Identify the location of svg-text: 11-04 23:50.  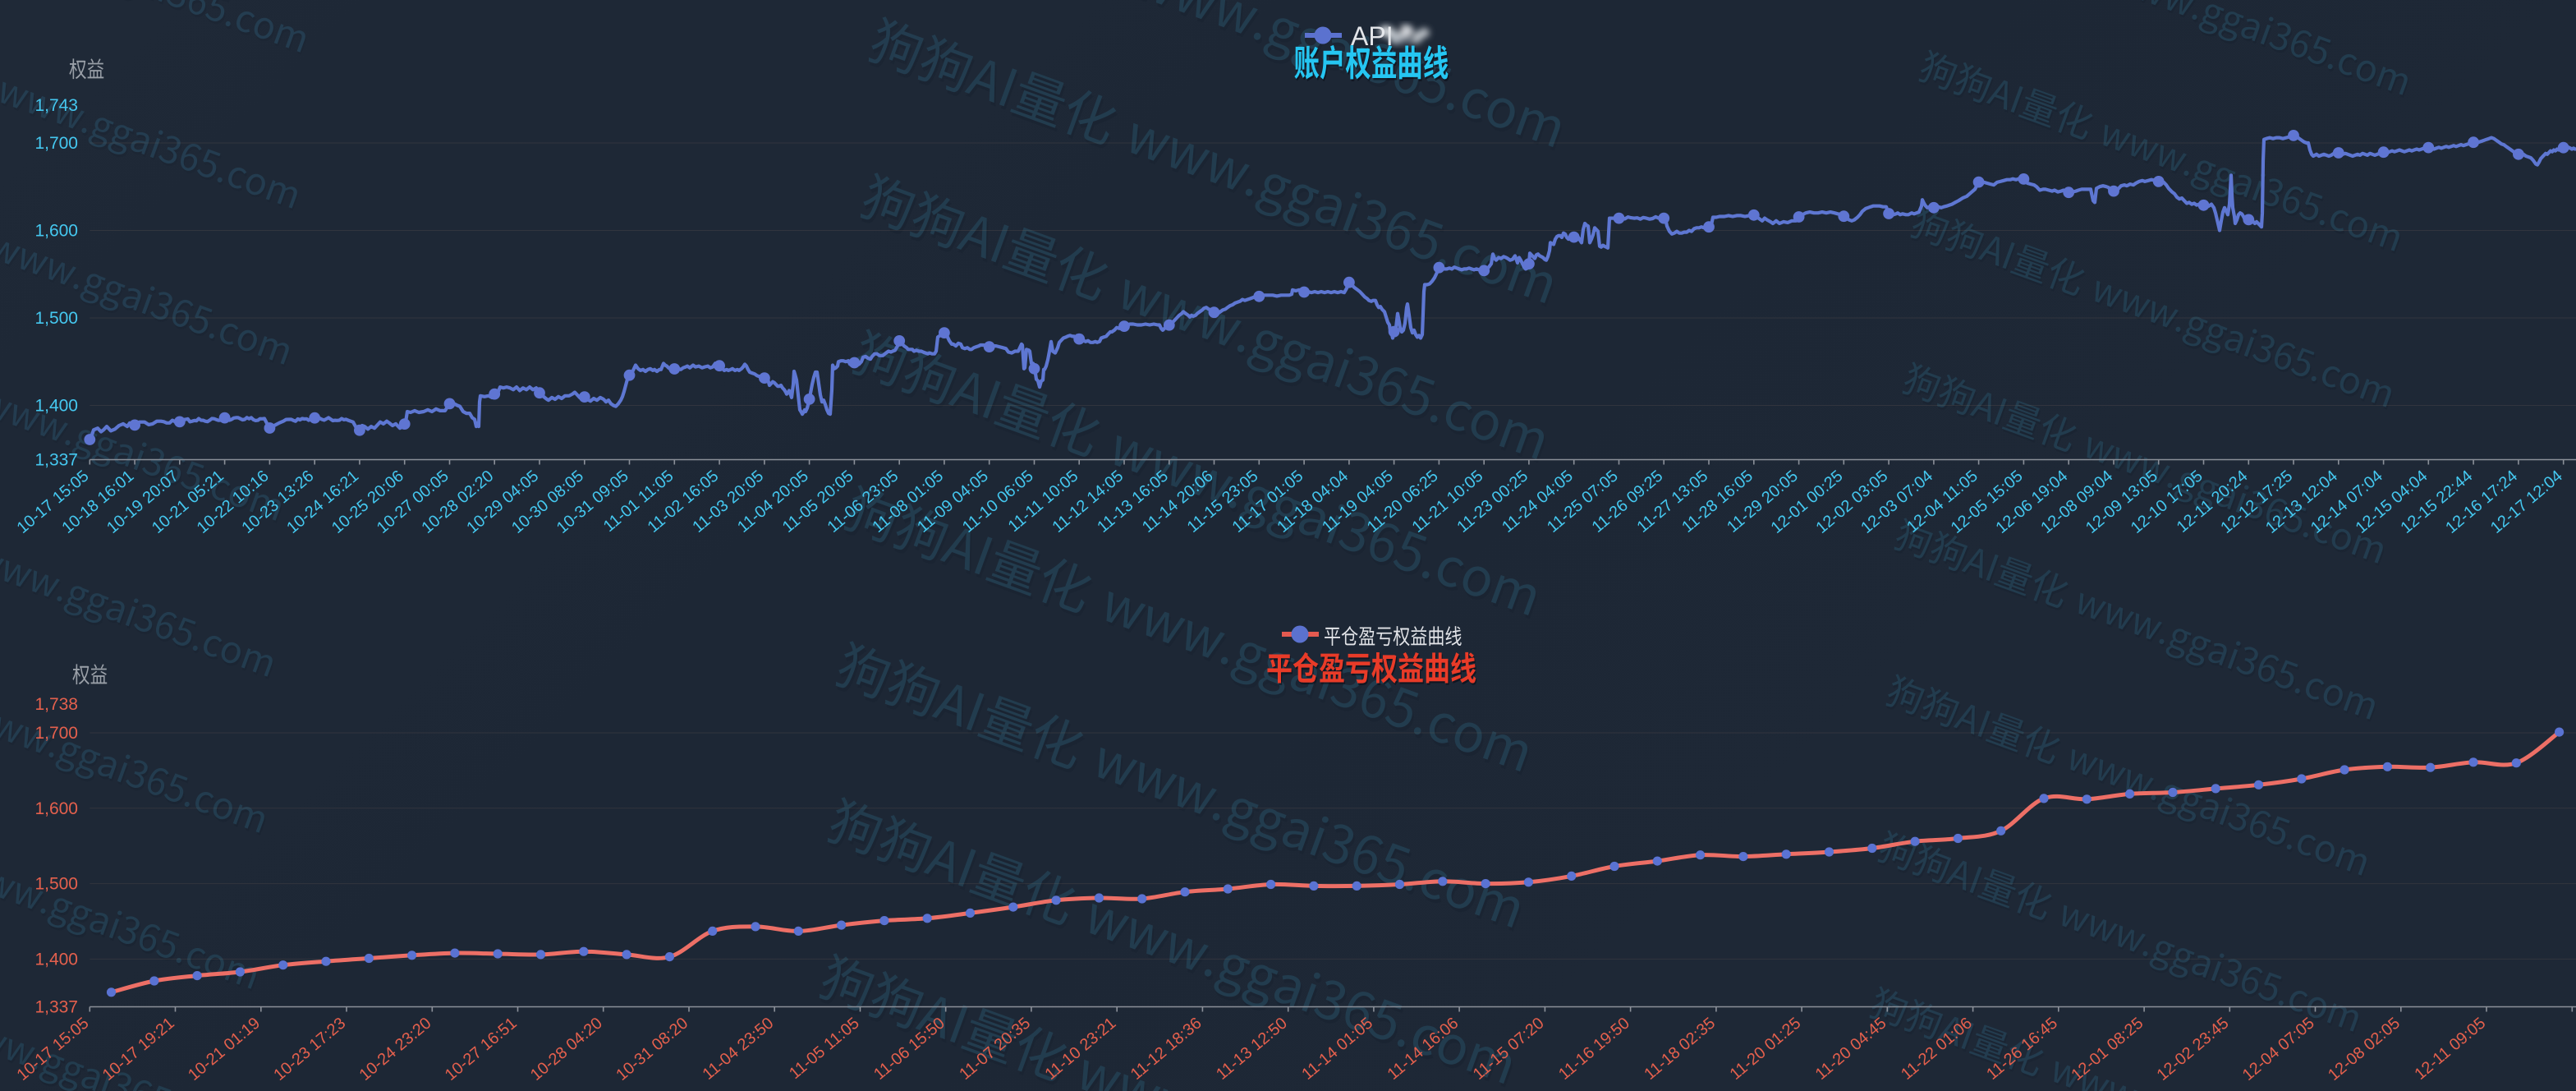
(739, 1049).